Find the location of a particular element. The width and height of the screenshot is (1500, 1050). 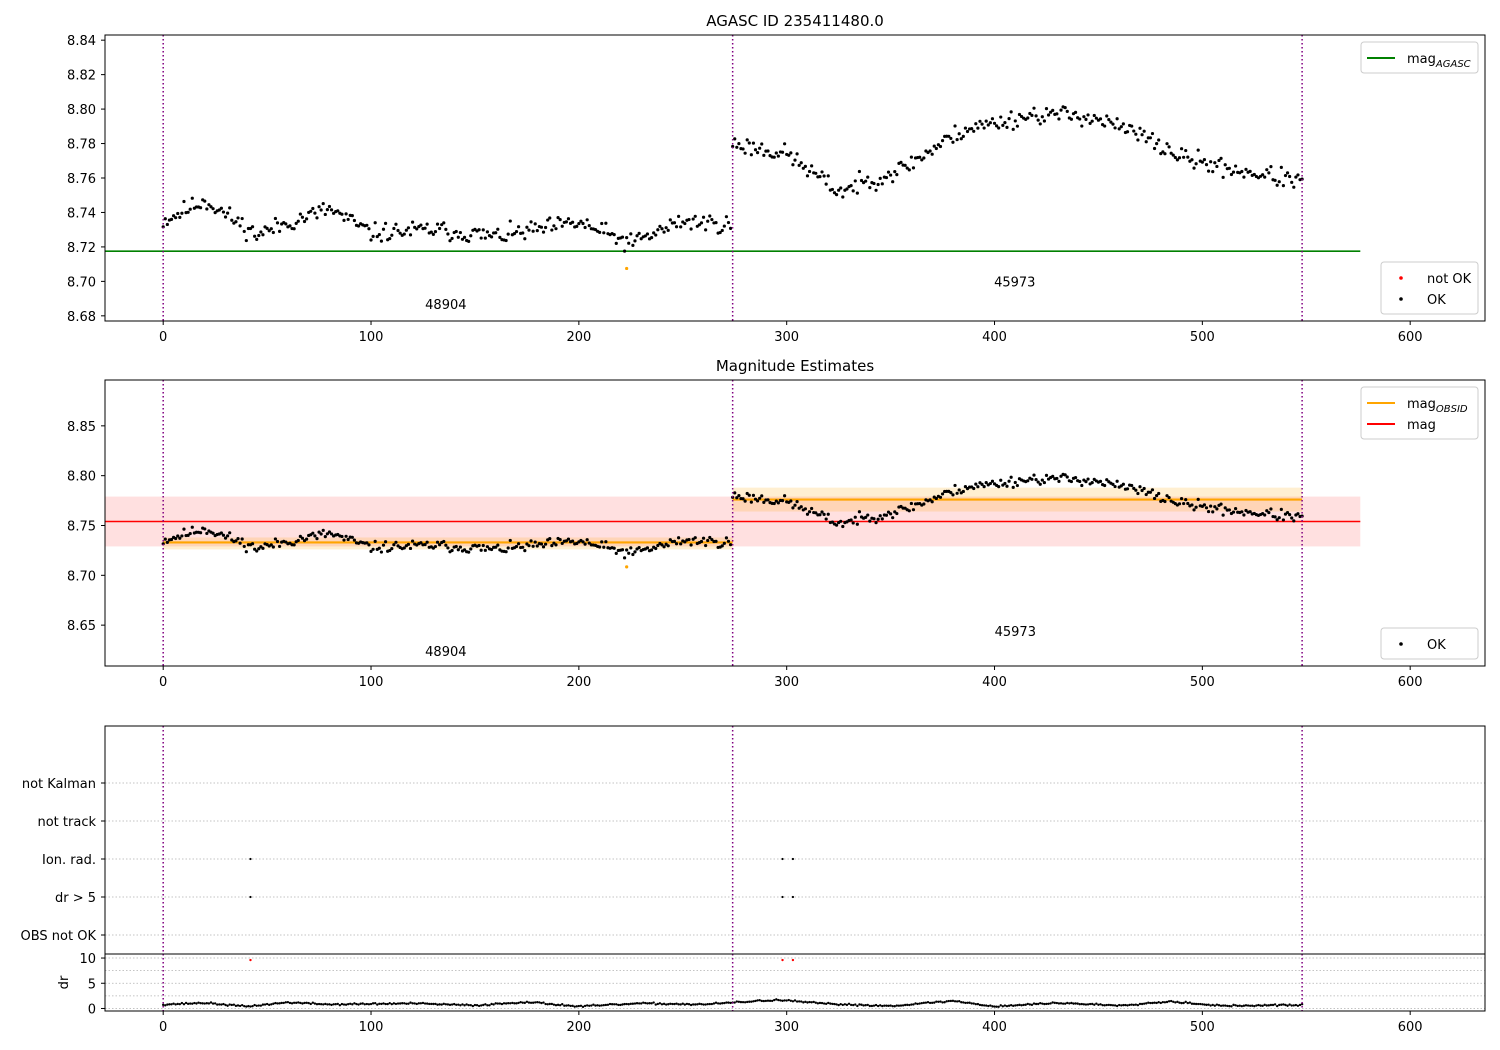

x-tick-label: 100 is located at coordinates (371, 337).